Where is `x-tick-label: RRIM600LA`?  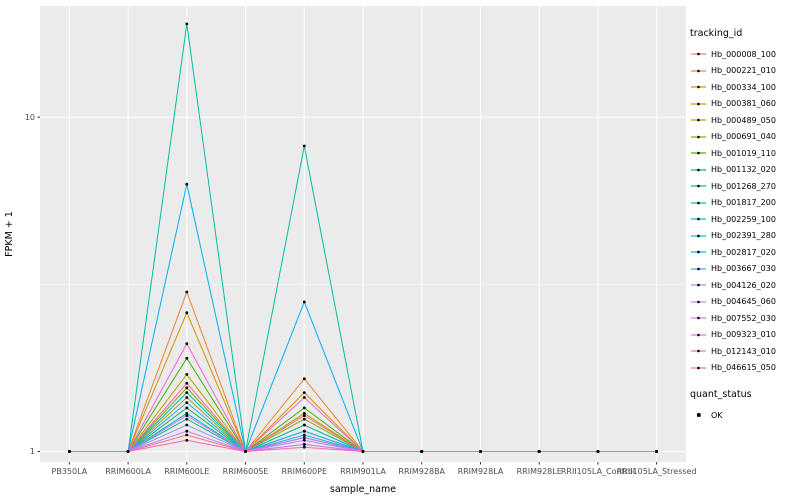
x-tick-label: RRIM600LA is located at coordinates (128, 471).